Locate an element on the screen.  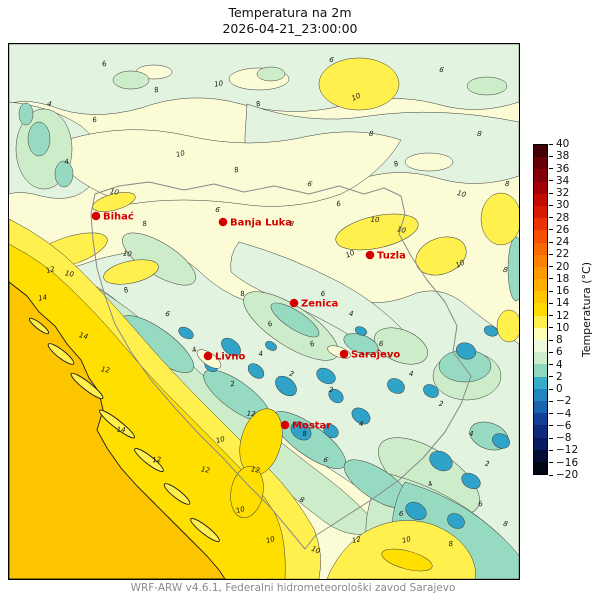
colorbar-tick-value: 18 is located at coordinates (563, 278).